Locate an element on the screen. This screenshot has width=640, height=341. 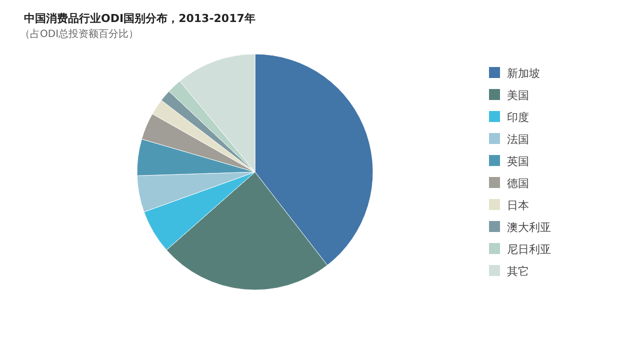
legend-label: 日本 is located at coordinates (518, 205).